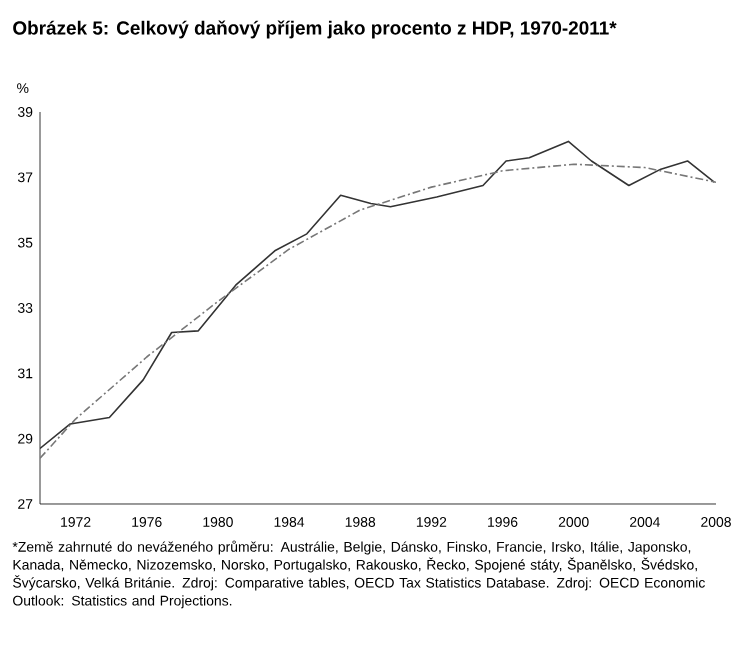 The height and width of the screenshot is (652, 748). Describe the element at coordinates (315, 29) in the screenshot. I see `chart-title: Obrázek 5: Celkový daňový příjem jako procento z HDP, 1970-2011*` at that location.